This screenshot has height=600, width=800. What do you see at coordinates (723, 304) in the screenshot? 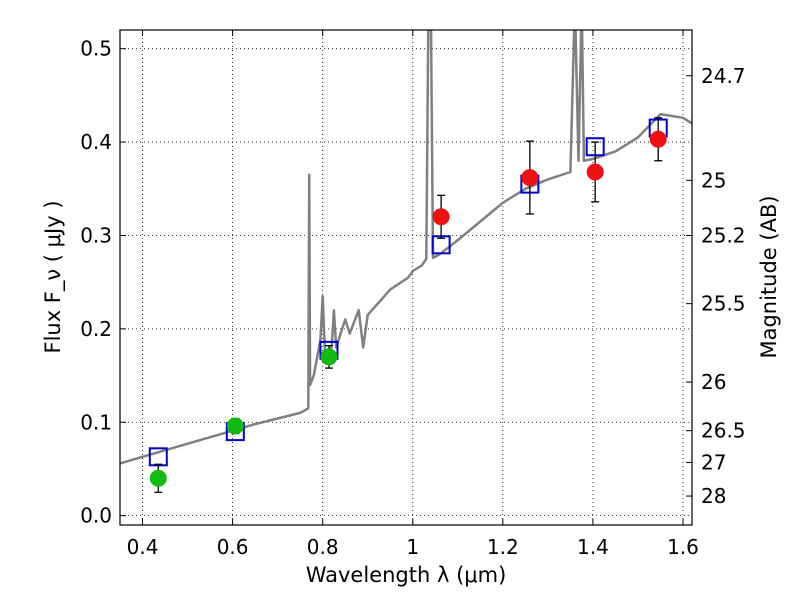
I see `right-tick-label: 25.5` at bounding box center [723, 304].